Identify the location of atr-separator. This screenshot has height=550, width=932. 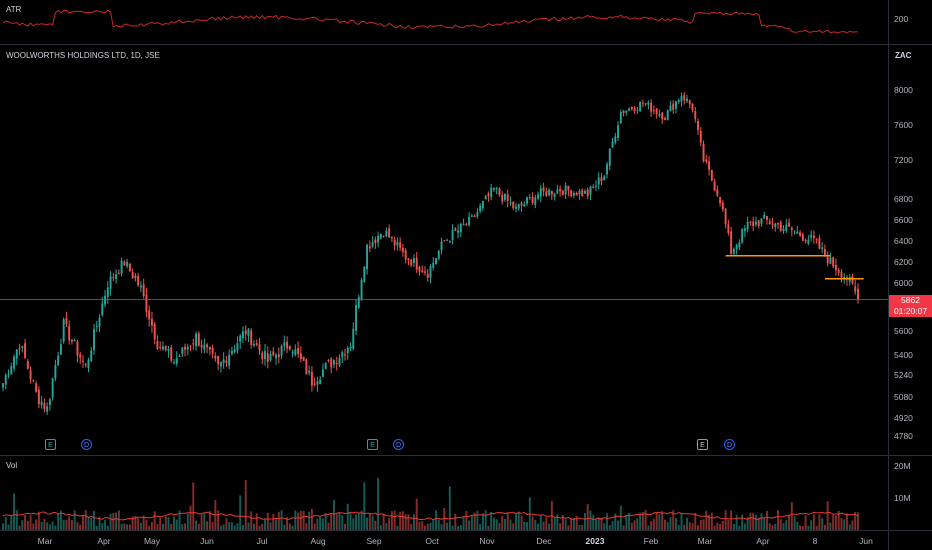
(466, 44).